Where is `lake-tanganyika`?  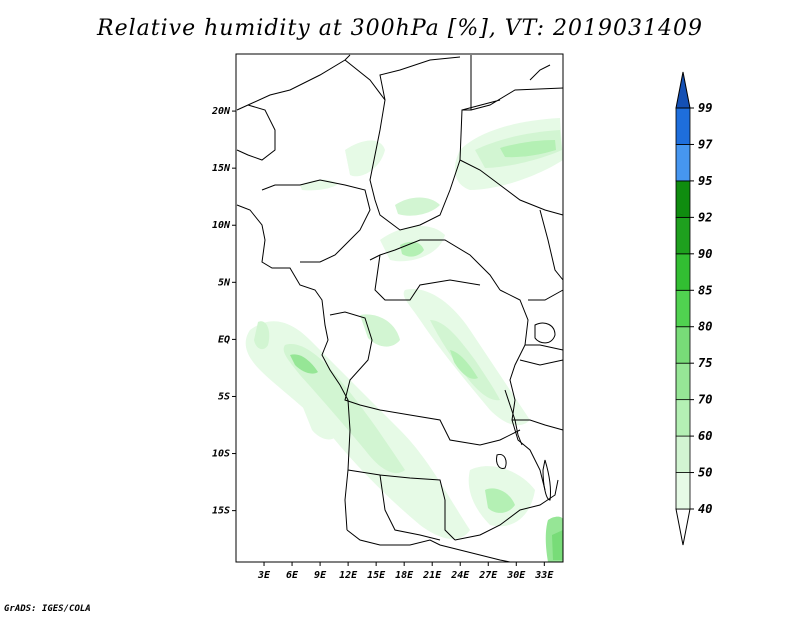 lake-tanganyika is located at coordinates (513, 417).